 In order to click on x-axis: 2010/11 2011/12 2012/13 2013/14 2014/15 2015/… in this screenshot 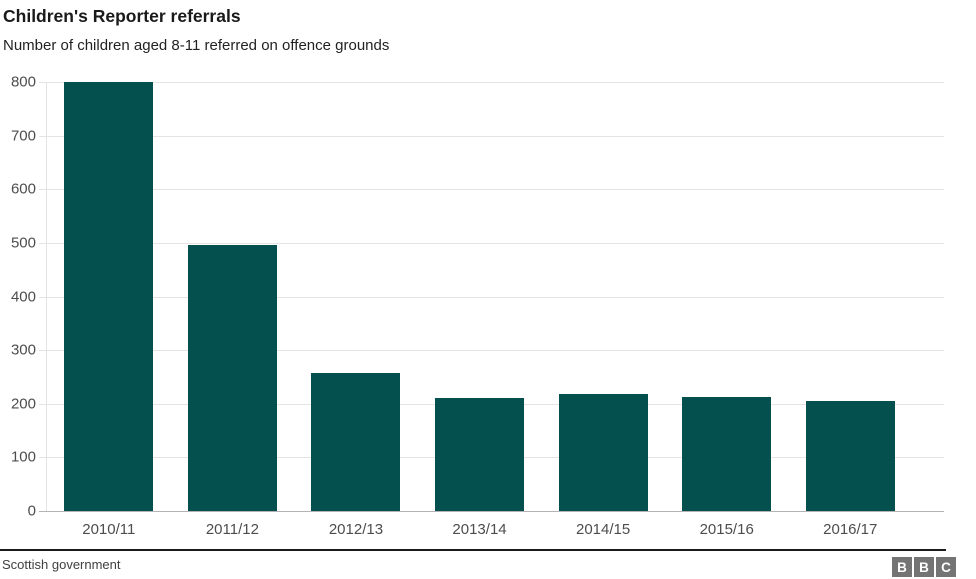, I will do `click(479, 530)`.